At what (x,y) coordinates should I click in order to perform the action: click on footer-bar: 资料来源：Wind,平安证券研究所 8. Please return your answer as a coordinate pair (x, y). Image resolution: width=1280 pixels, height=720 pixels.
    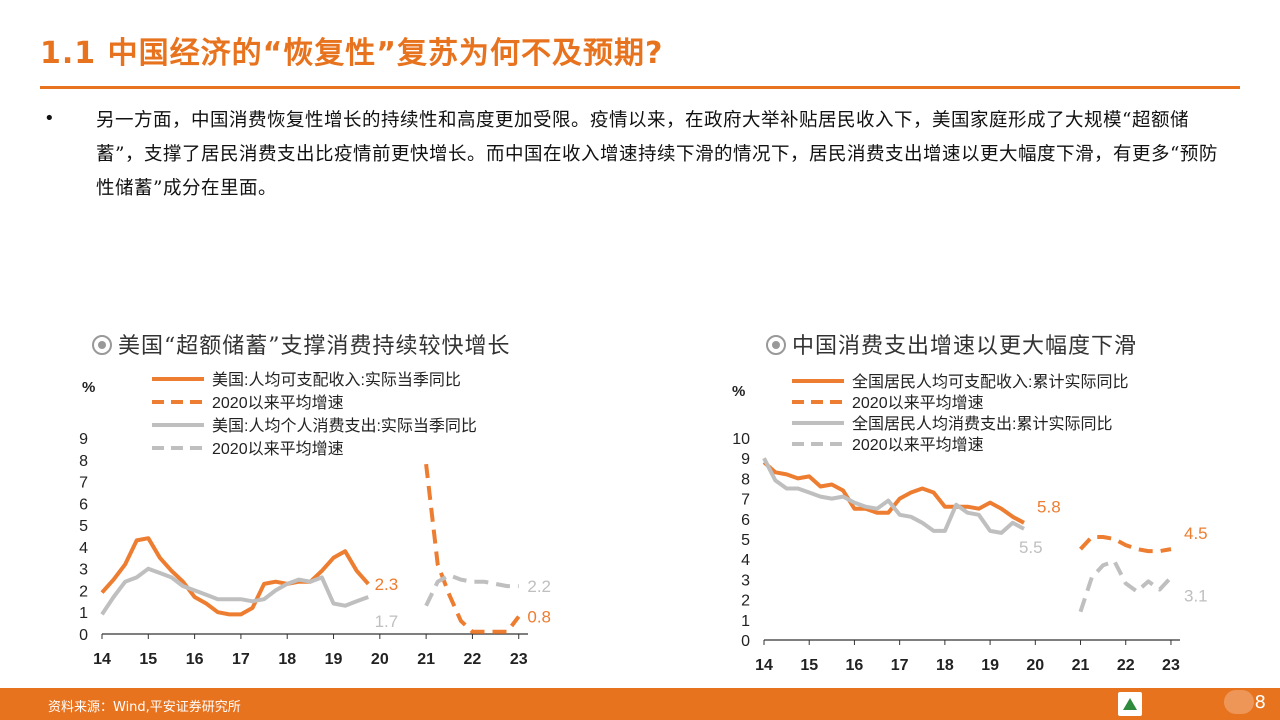
    Looking at the image, I should click on (640, 704).